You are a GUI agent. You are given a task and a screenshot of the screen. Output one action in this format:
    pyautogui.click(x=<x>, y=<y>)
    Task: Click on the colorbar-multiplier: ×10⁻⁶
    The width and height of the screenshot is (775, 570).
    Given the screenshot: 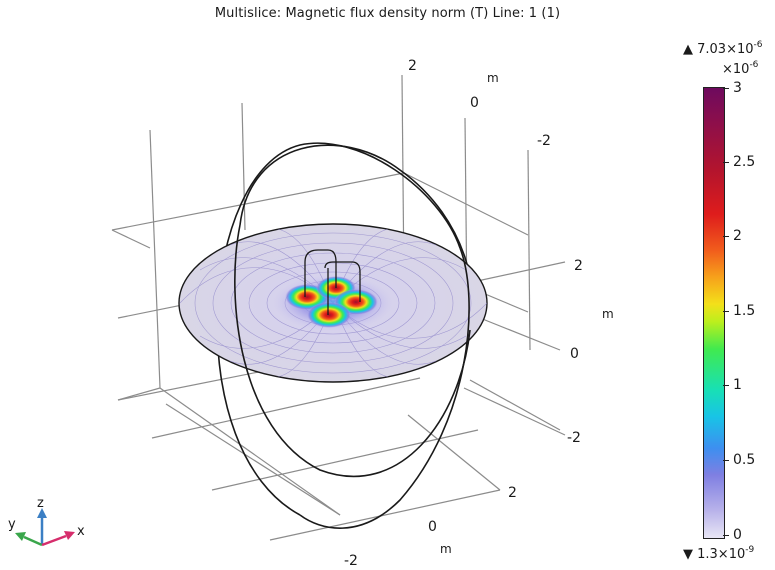 What is the action you would take?
    pyautogui.click(x=740, y=68)
    